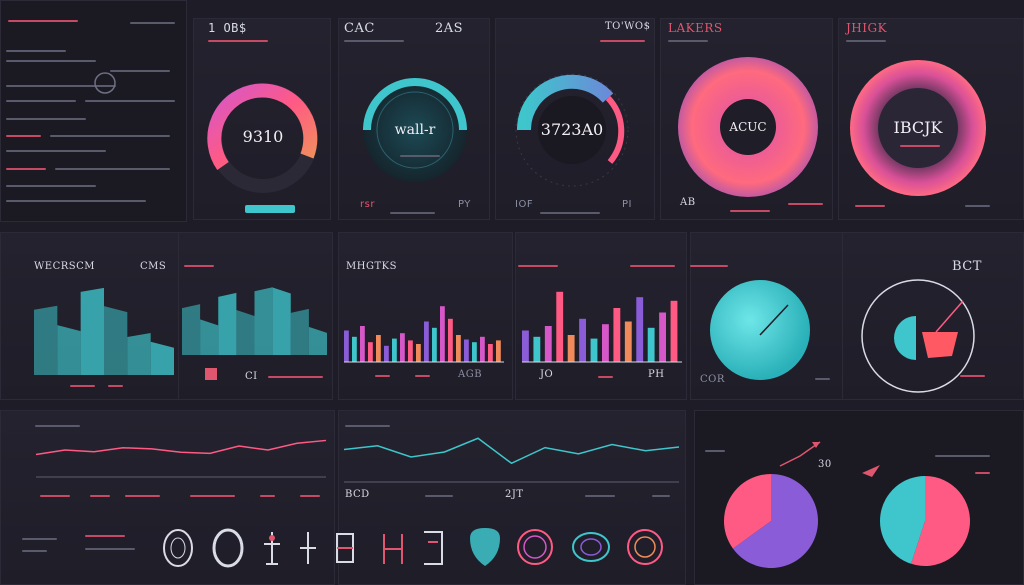  I want to click on mid6-footer, so click(972, 376).